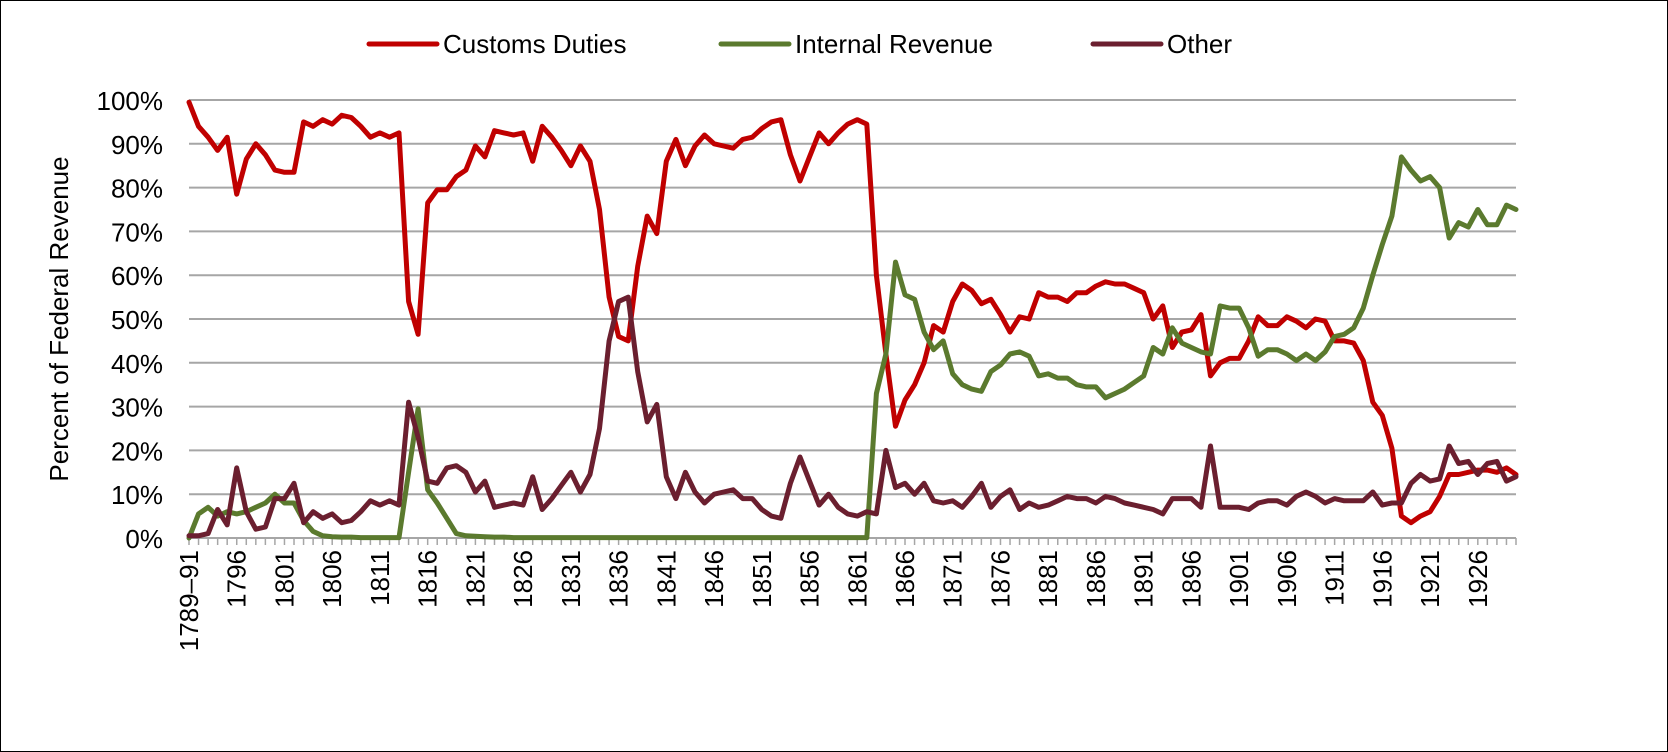 The width and height of the screenshot is (1668, 752). Describe the element at coordinates (1287, 579) in the screenshot. I see `x-tick-label-1906: 1906` at that location.